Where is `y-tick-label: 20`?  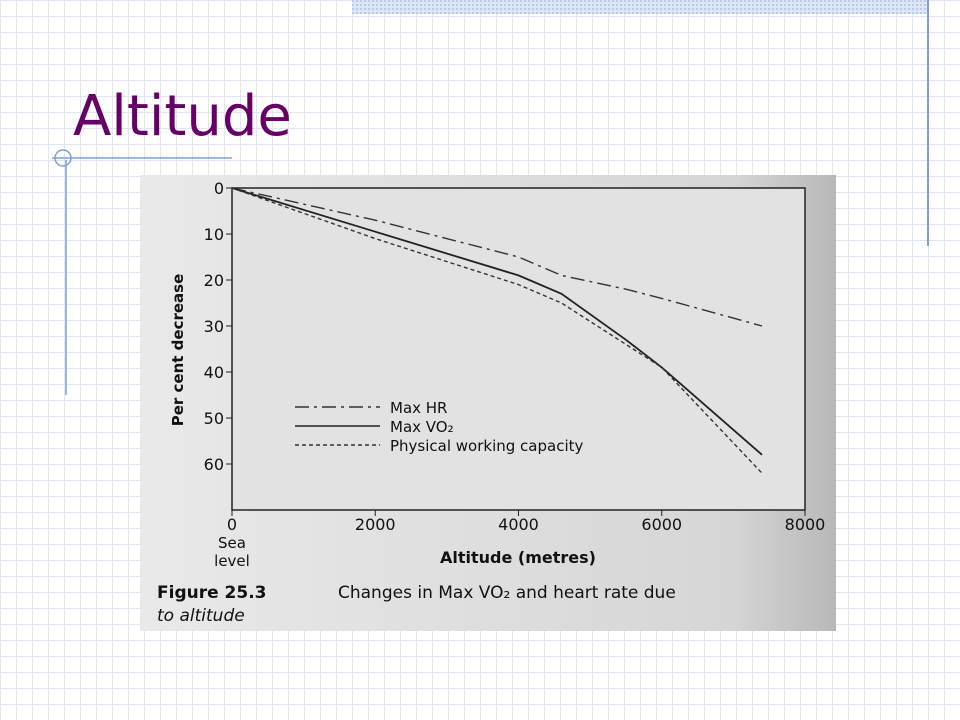
y-tick-label: 20 is located at coordinates (214, 280).